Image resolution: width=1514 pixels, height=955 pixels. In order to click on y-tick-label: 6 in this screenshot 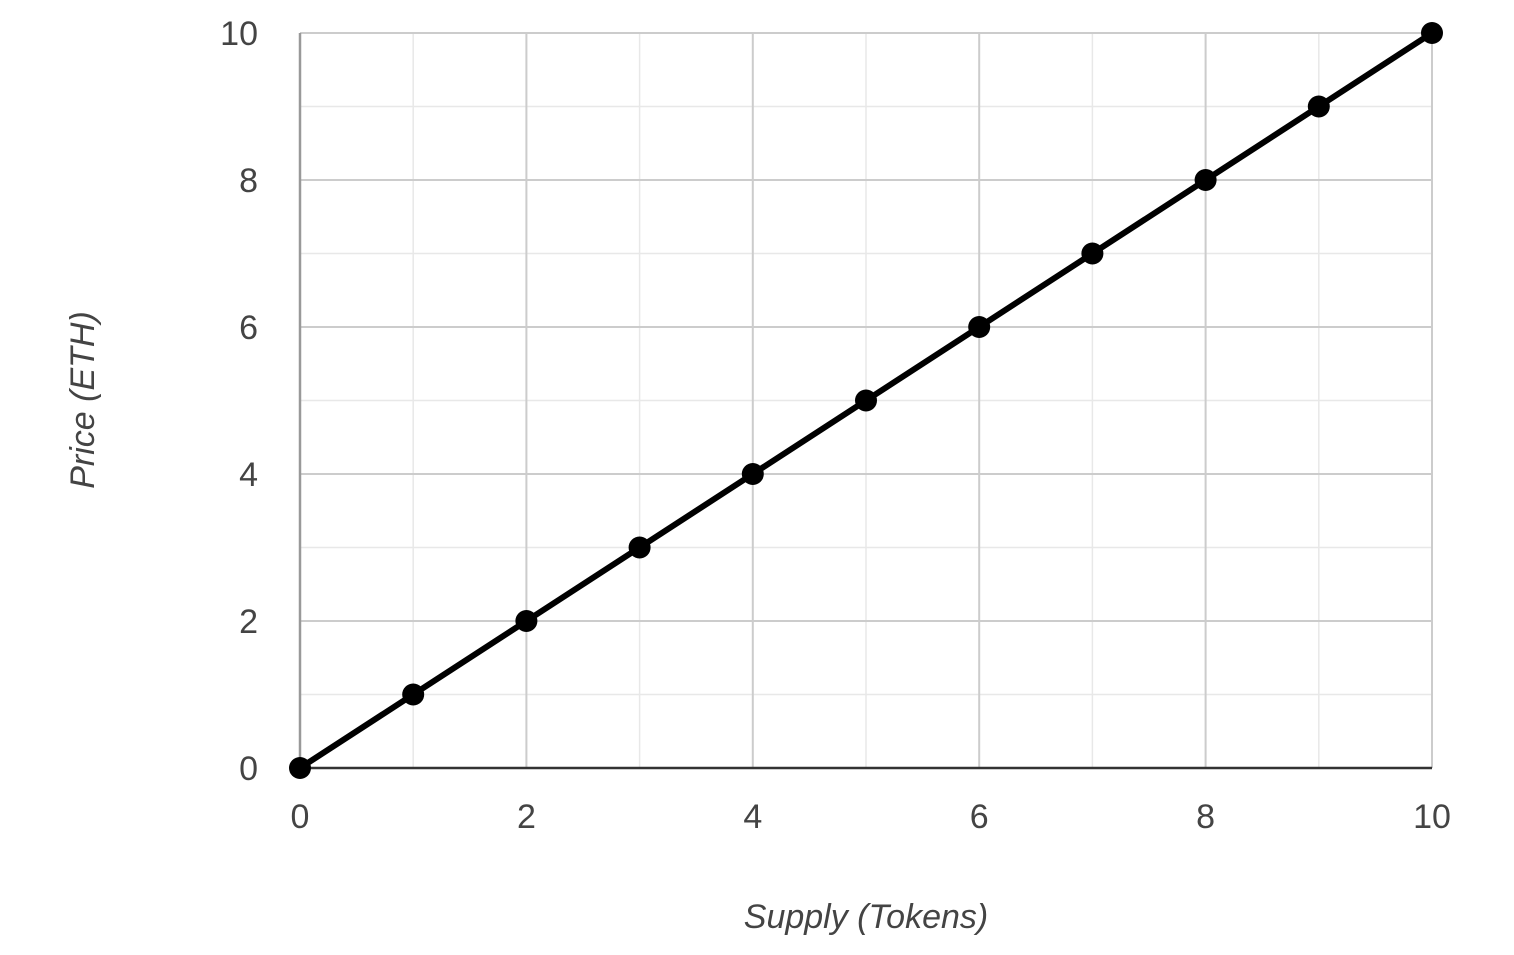, I will do `click(248, 328)`.